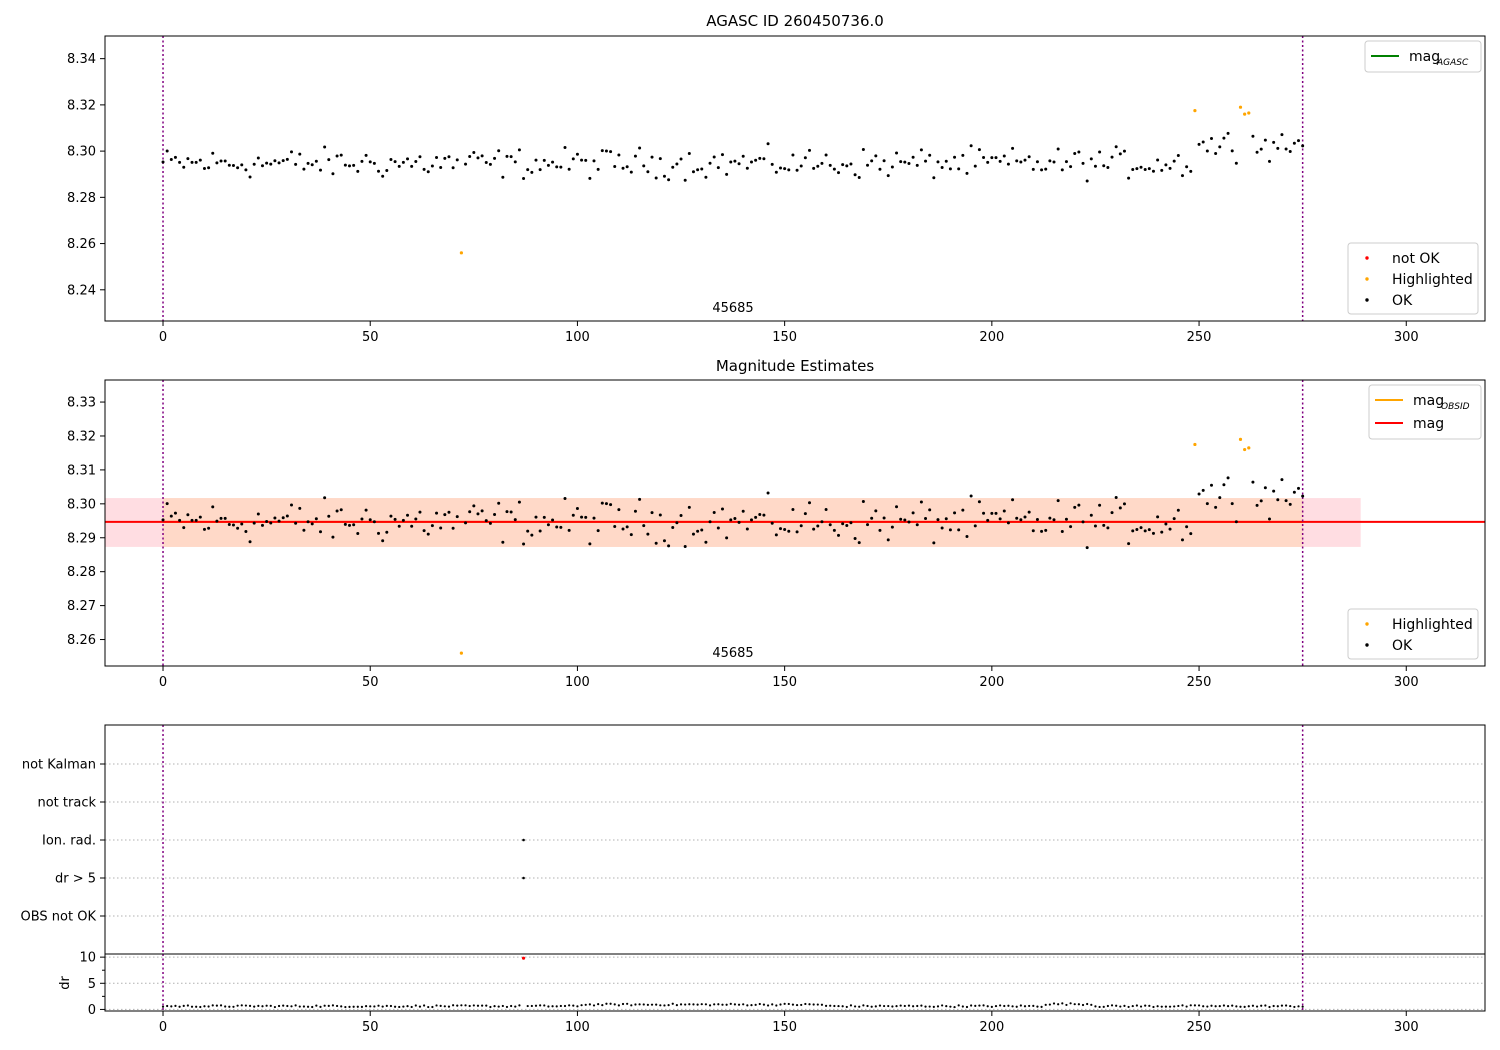 The width and height of the screenshot is (1500, 1050). Describe the element at coordinates (81, 198) in the screenshot. I see `agasc-ytick-label-2: 8.28` at that location.